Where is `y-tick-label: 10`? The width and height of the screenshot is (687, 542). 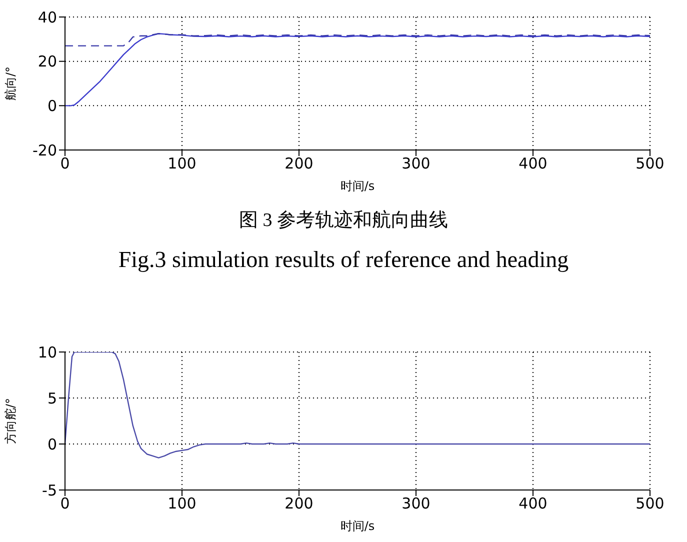 y-tick-label: 10 is located at coordinates (47, 352).